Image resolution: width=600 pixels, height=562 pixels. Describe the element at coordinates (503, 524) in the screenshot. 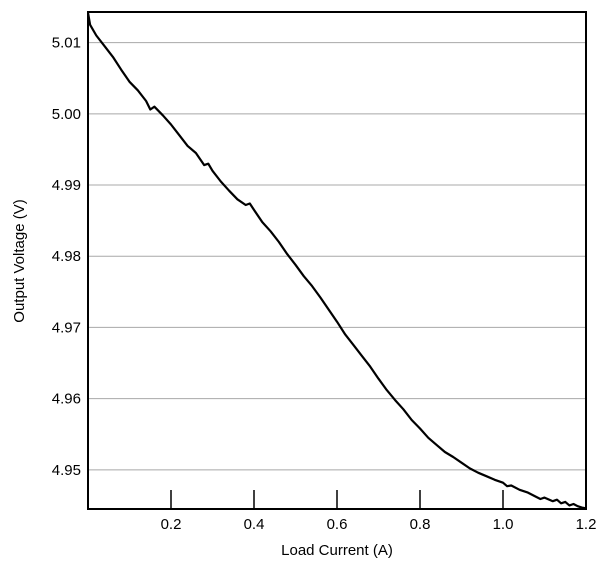

I see `x-tick-label: 1.0` at that location.